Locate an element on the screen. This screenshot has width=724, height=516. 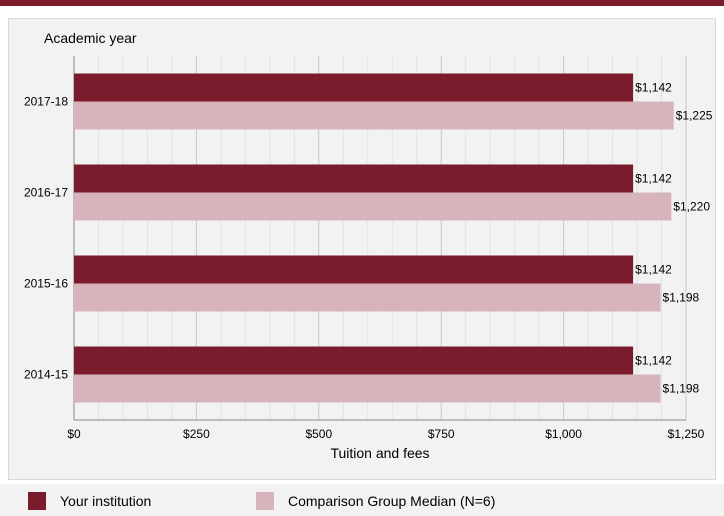
category-tick-label: 2014-15 is located at coordinates (46, 375).